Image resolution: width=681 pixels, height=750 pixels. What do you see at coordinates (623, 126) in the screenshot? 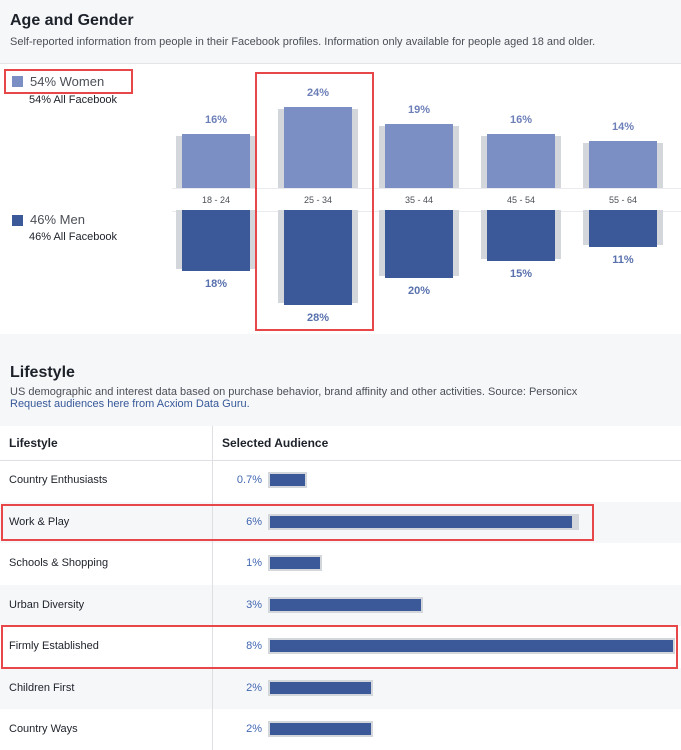
I see `women-pct-label: 14%` at bounding box center [623, 126].